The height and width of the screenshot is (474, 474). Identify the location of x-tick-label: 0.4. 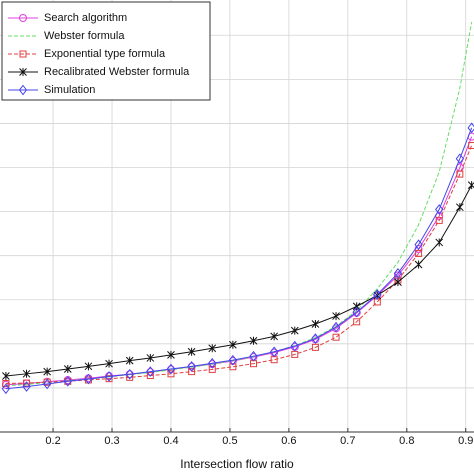
(170, 441).